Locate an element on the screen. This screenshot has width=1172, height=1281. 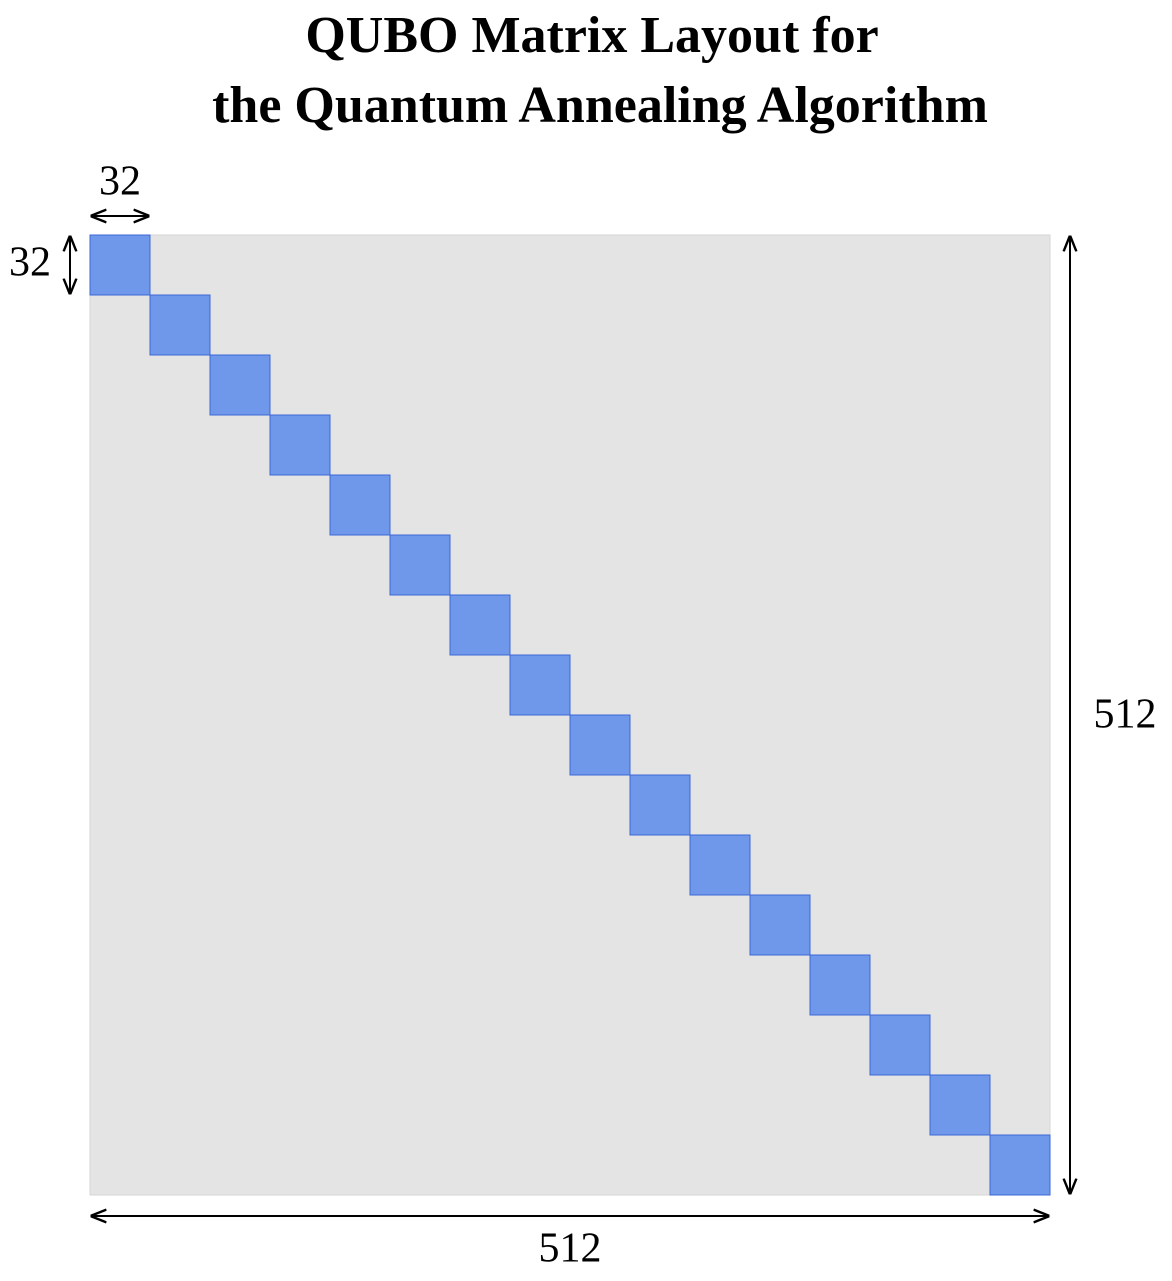
matrix-width-label: 512 is located at coordinates (570, 1249).